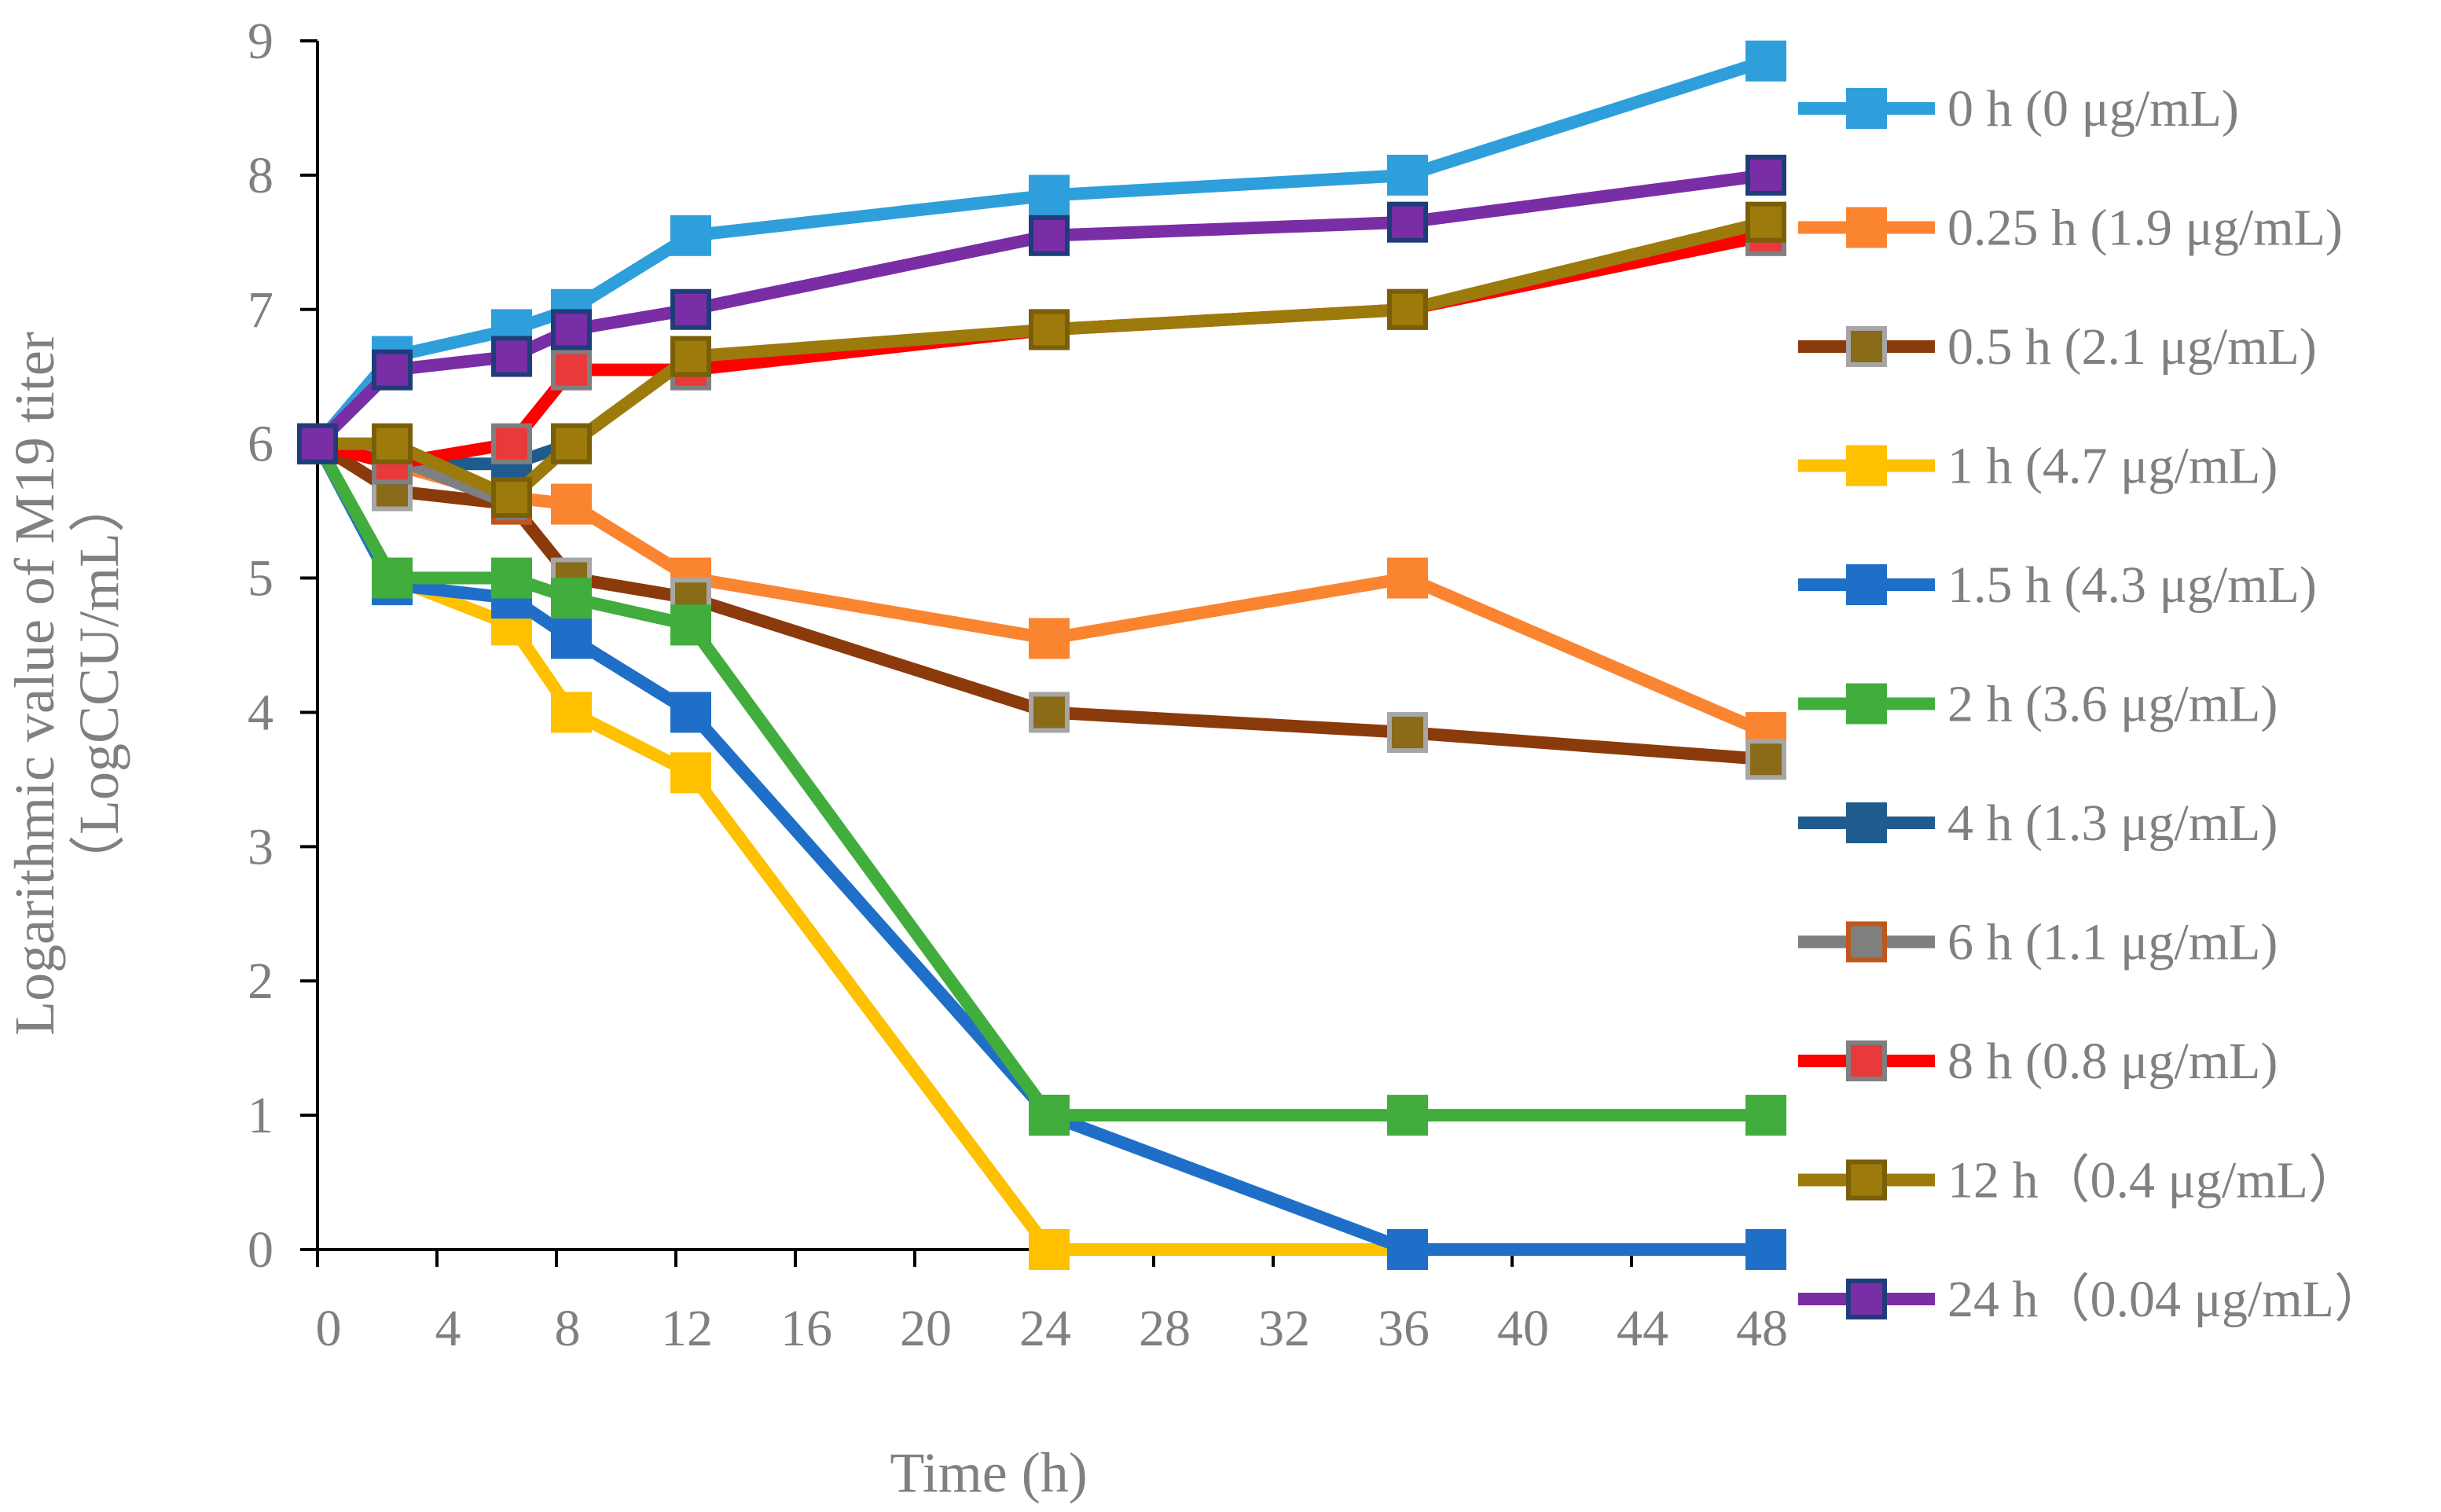 The height and width of the screenshot is (1512, 2441). I want to click on x-tick-label: 16, so click(806, 1328).